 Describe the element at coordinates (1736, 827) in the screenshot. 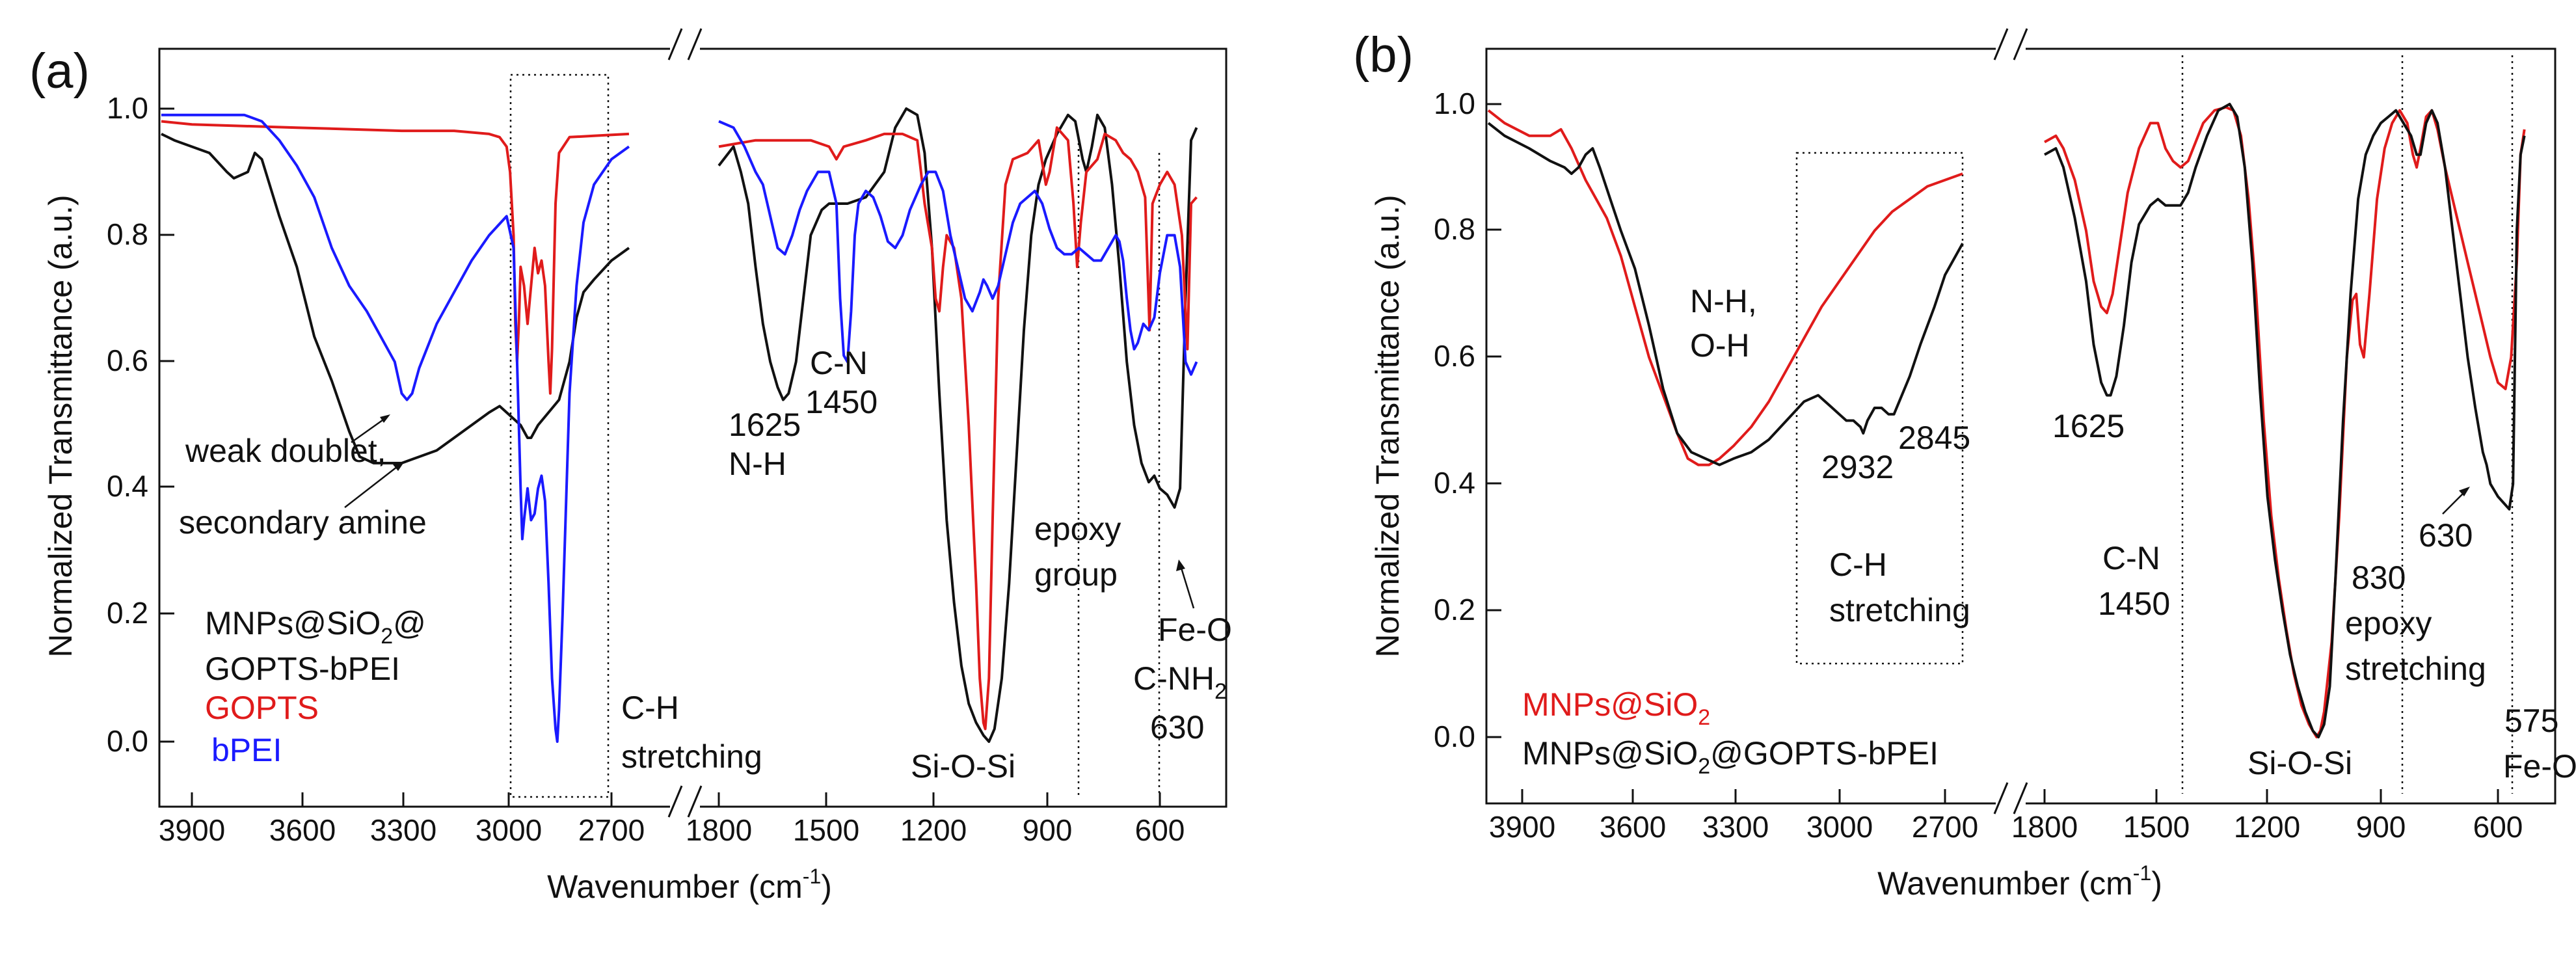

I see `x-tick-label-b: 3300` at that location.